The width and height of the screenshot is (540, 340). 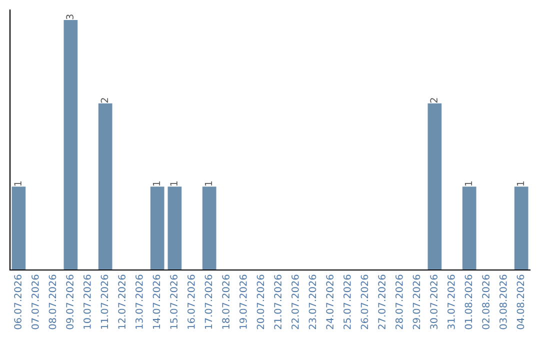 I want to click on x-tick-label: 20.07.2026, so click(x=260, y=302).